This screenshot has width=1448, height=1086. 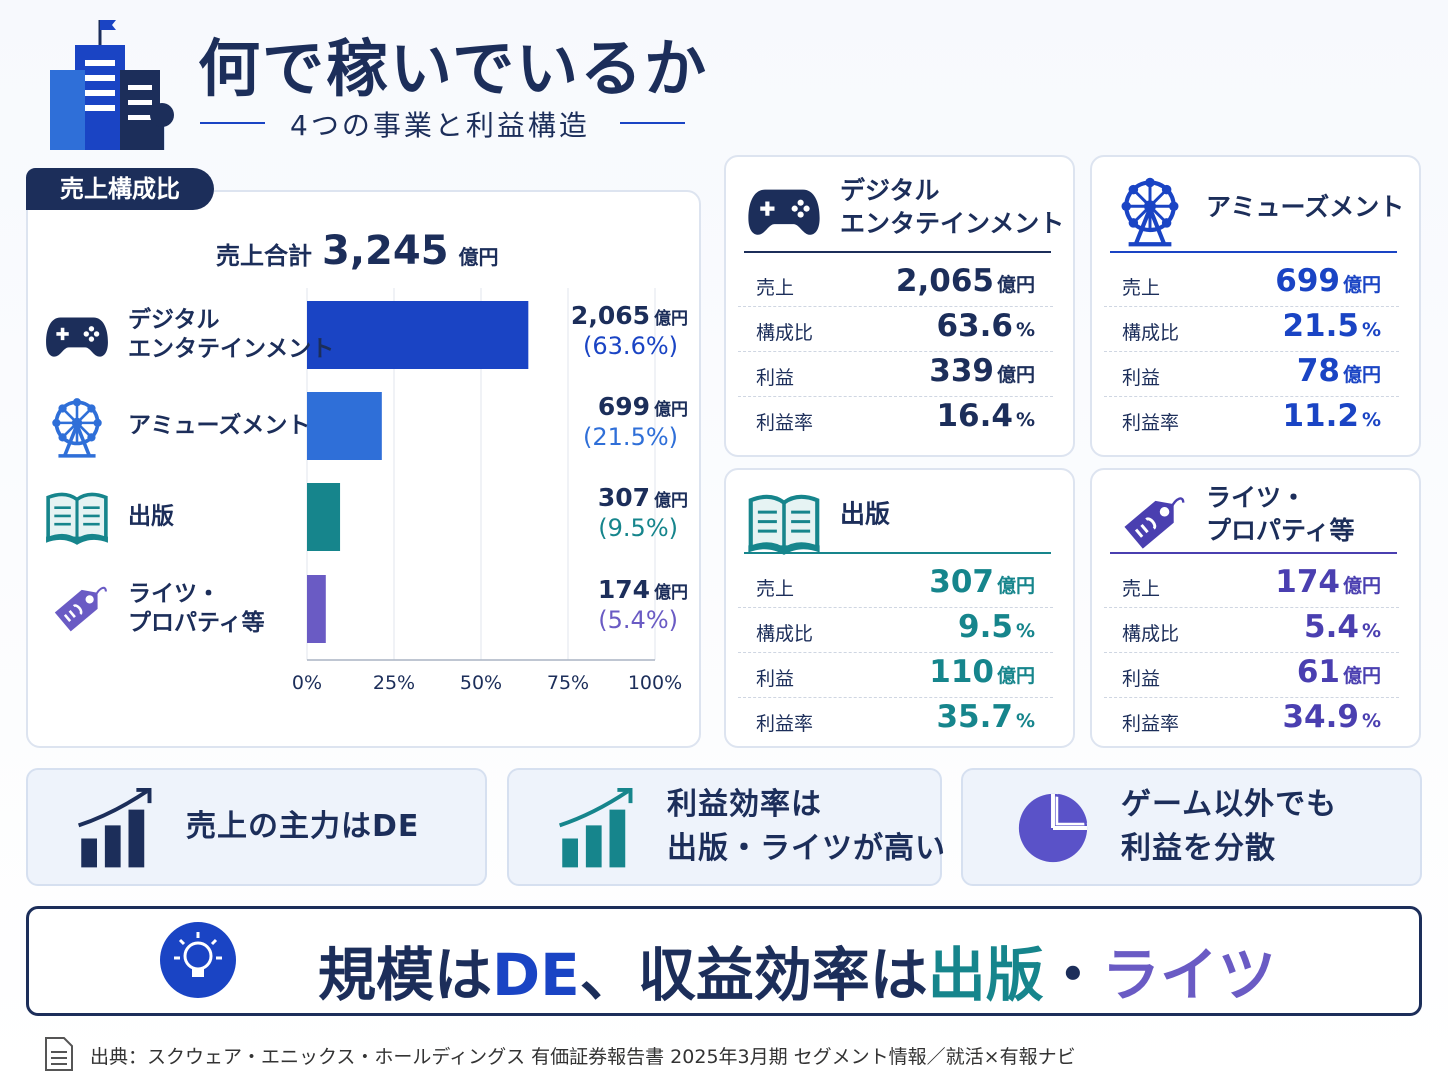 What do you see at coordinates (478, 257) in the screenshot?
I see `total-unit: 億円` at bounding box center [478, 257].